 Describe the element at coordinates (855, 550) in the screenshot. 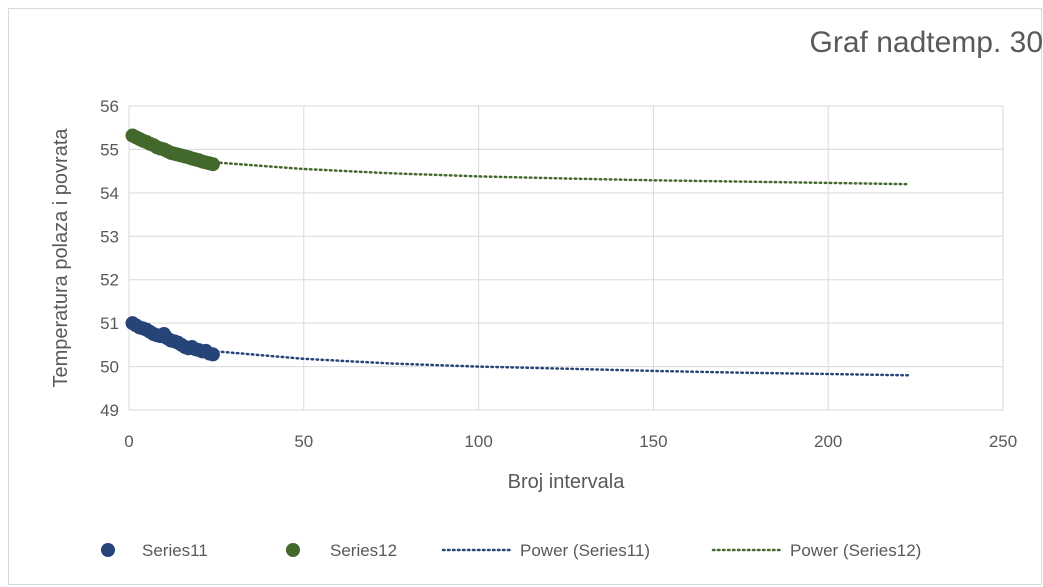

I see `legend-label: Power (Series12)` at that location.